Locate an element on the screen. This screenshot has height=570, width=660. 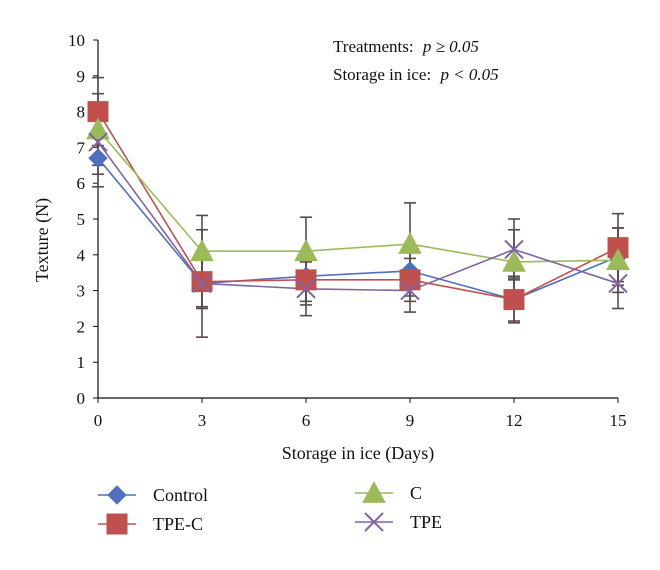
y-tick-label: 0 is located at coordinates (81, 398).